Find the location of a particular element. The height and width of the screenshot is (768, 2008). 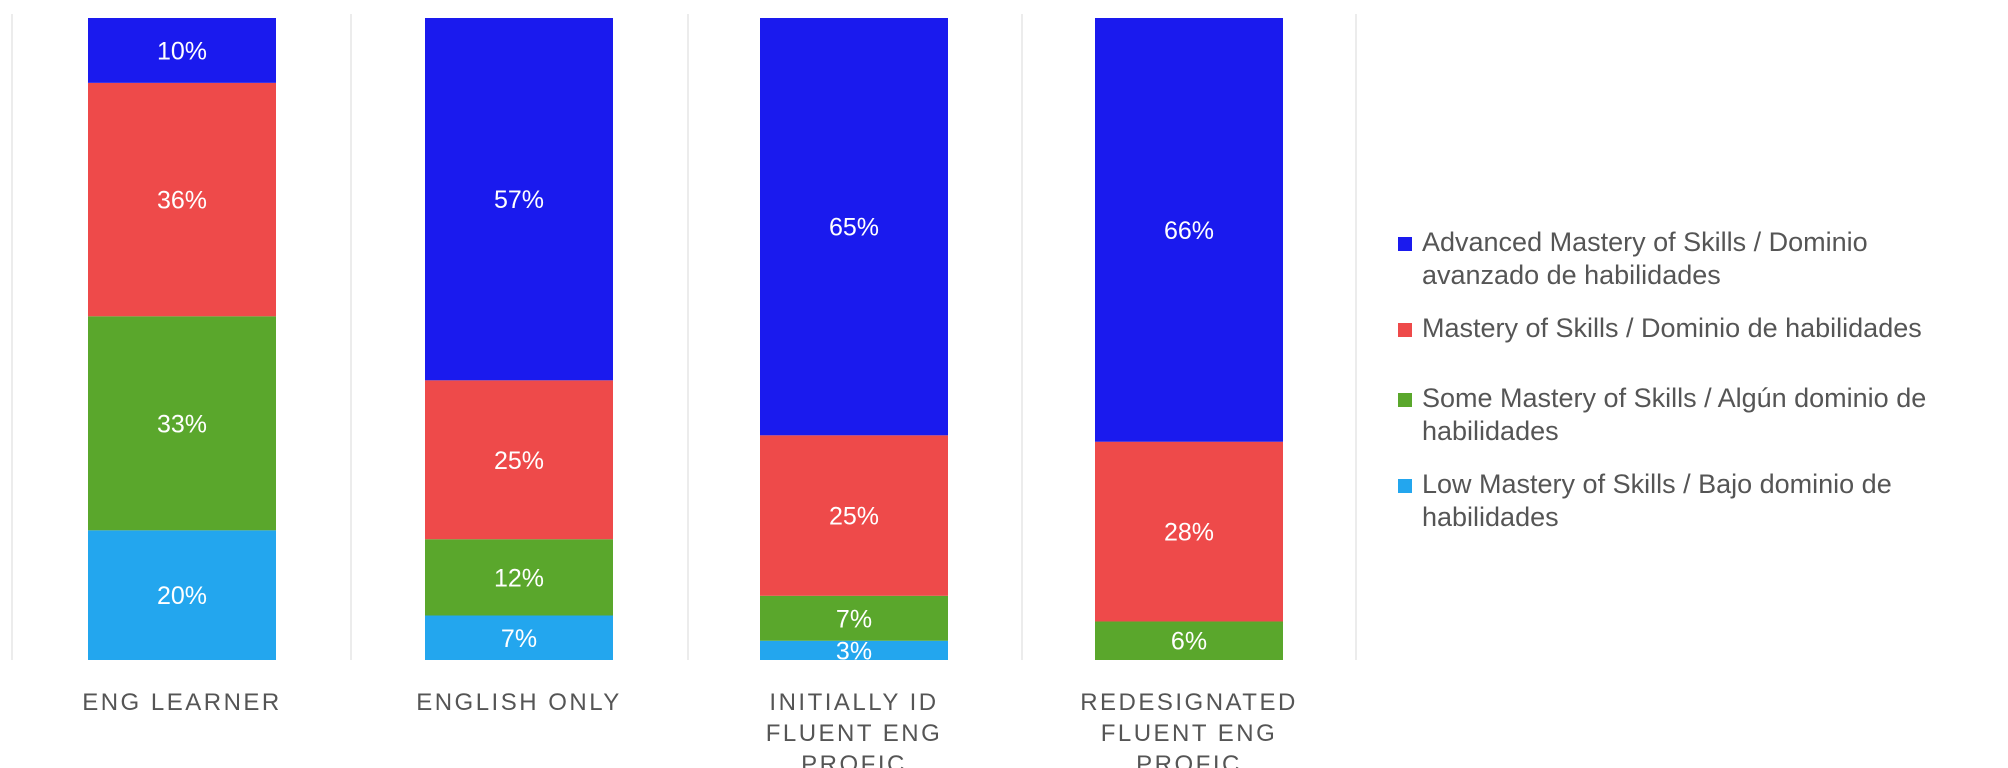

data-label: 57% is located at coordinates (519, 200).